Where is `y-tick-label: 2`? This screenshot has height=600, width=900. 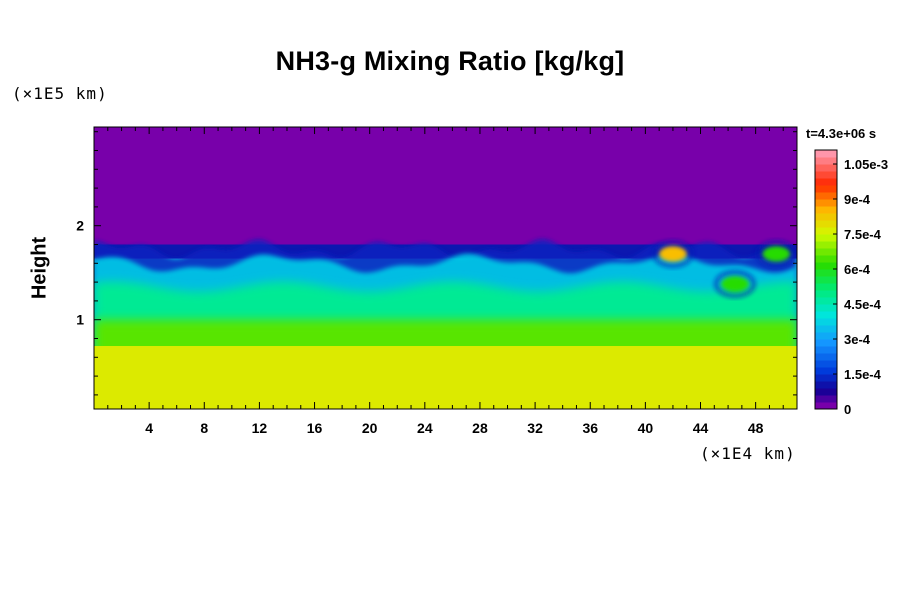 y-tick-label: 2 is located at coordinates (80, 226).